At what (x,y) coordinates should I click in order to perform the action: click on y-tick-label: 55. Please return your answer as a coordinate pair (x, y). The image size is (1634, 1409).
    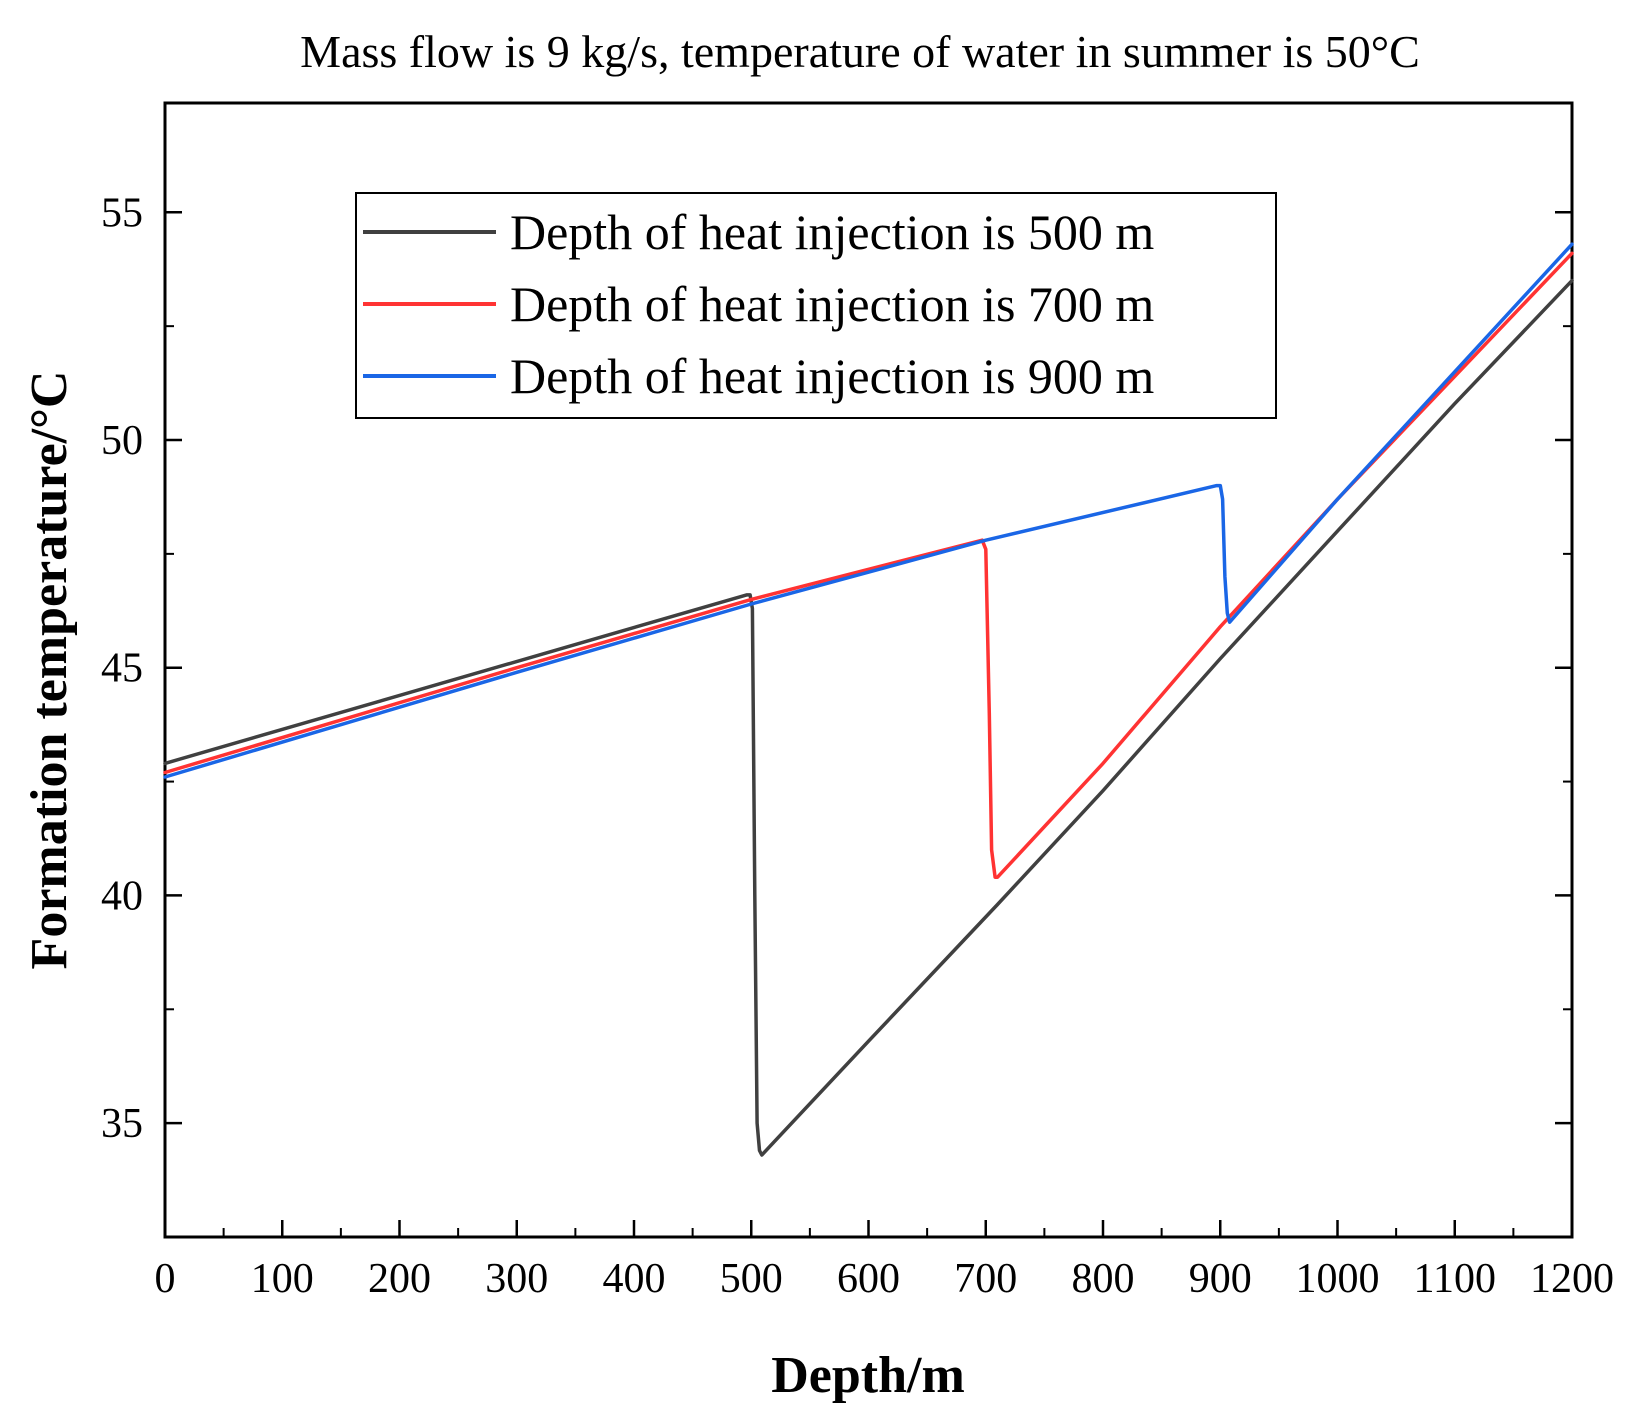
    Looking at the image, I should click on (122, 213).